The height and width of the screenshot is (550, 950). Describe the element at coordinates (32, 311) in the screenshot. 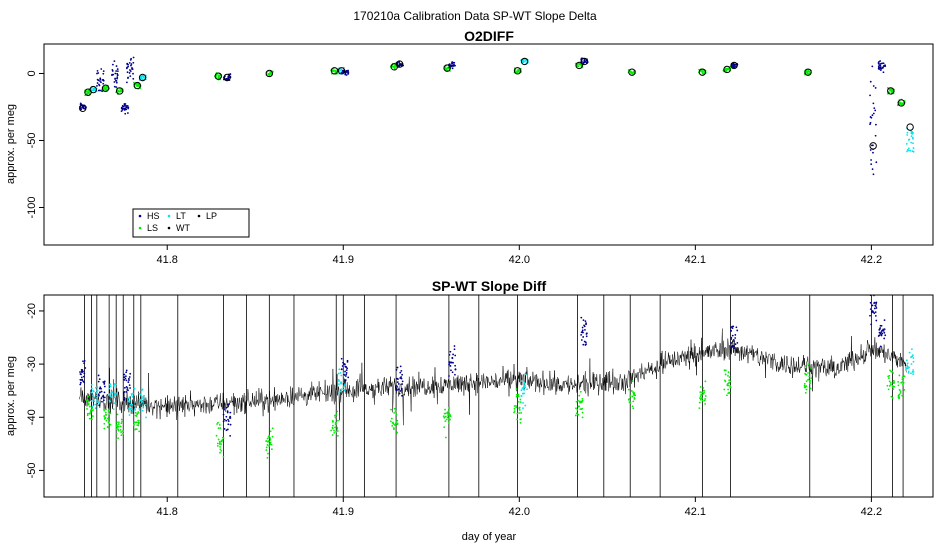

I see `panel-slope-diff-ytick-label: -20` at that location.